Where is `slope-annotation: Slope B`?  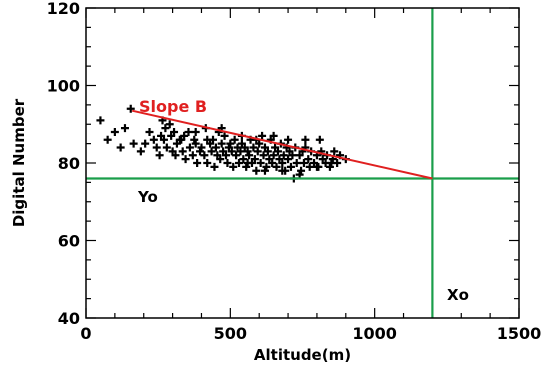
slope-annotation: Slope B is located at coordinates (173, 106).